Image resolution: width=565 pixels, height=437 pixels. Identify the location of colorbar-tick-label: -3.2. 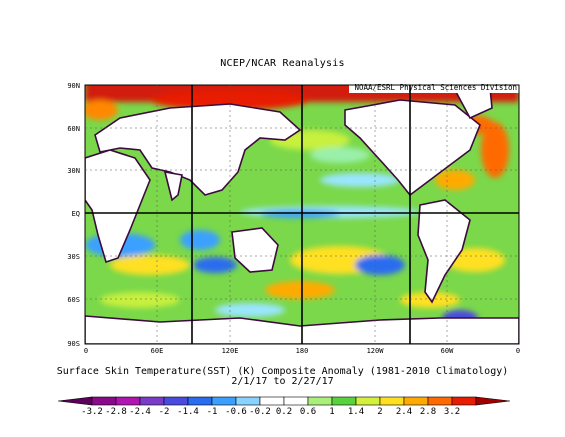
(92, 412).